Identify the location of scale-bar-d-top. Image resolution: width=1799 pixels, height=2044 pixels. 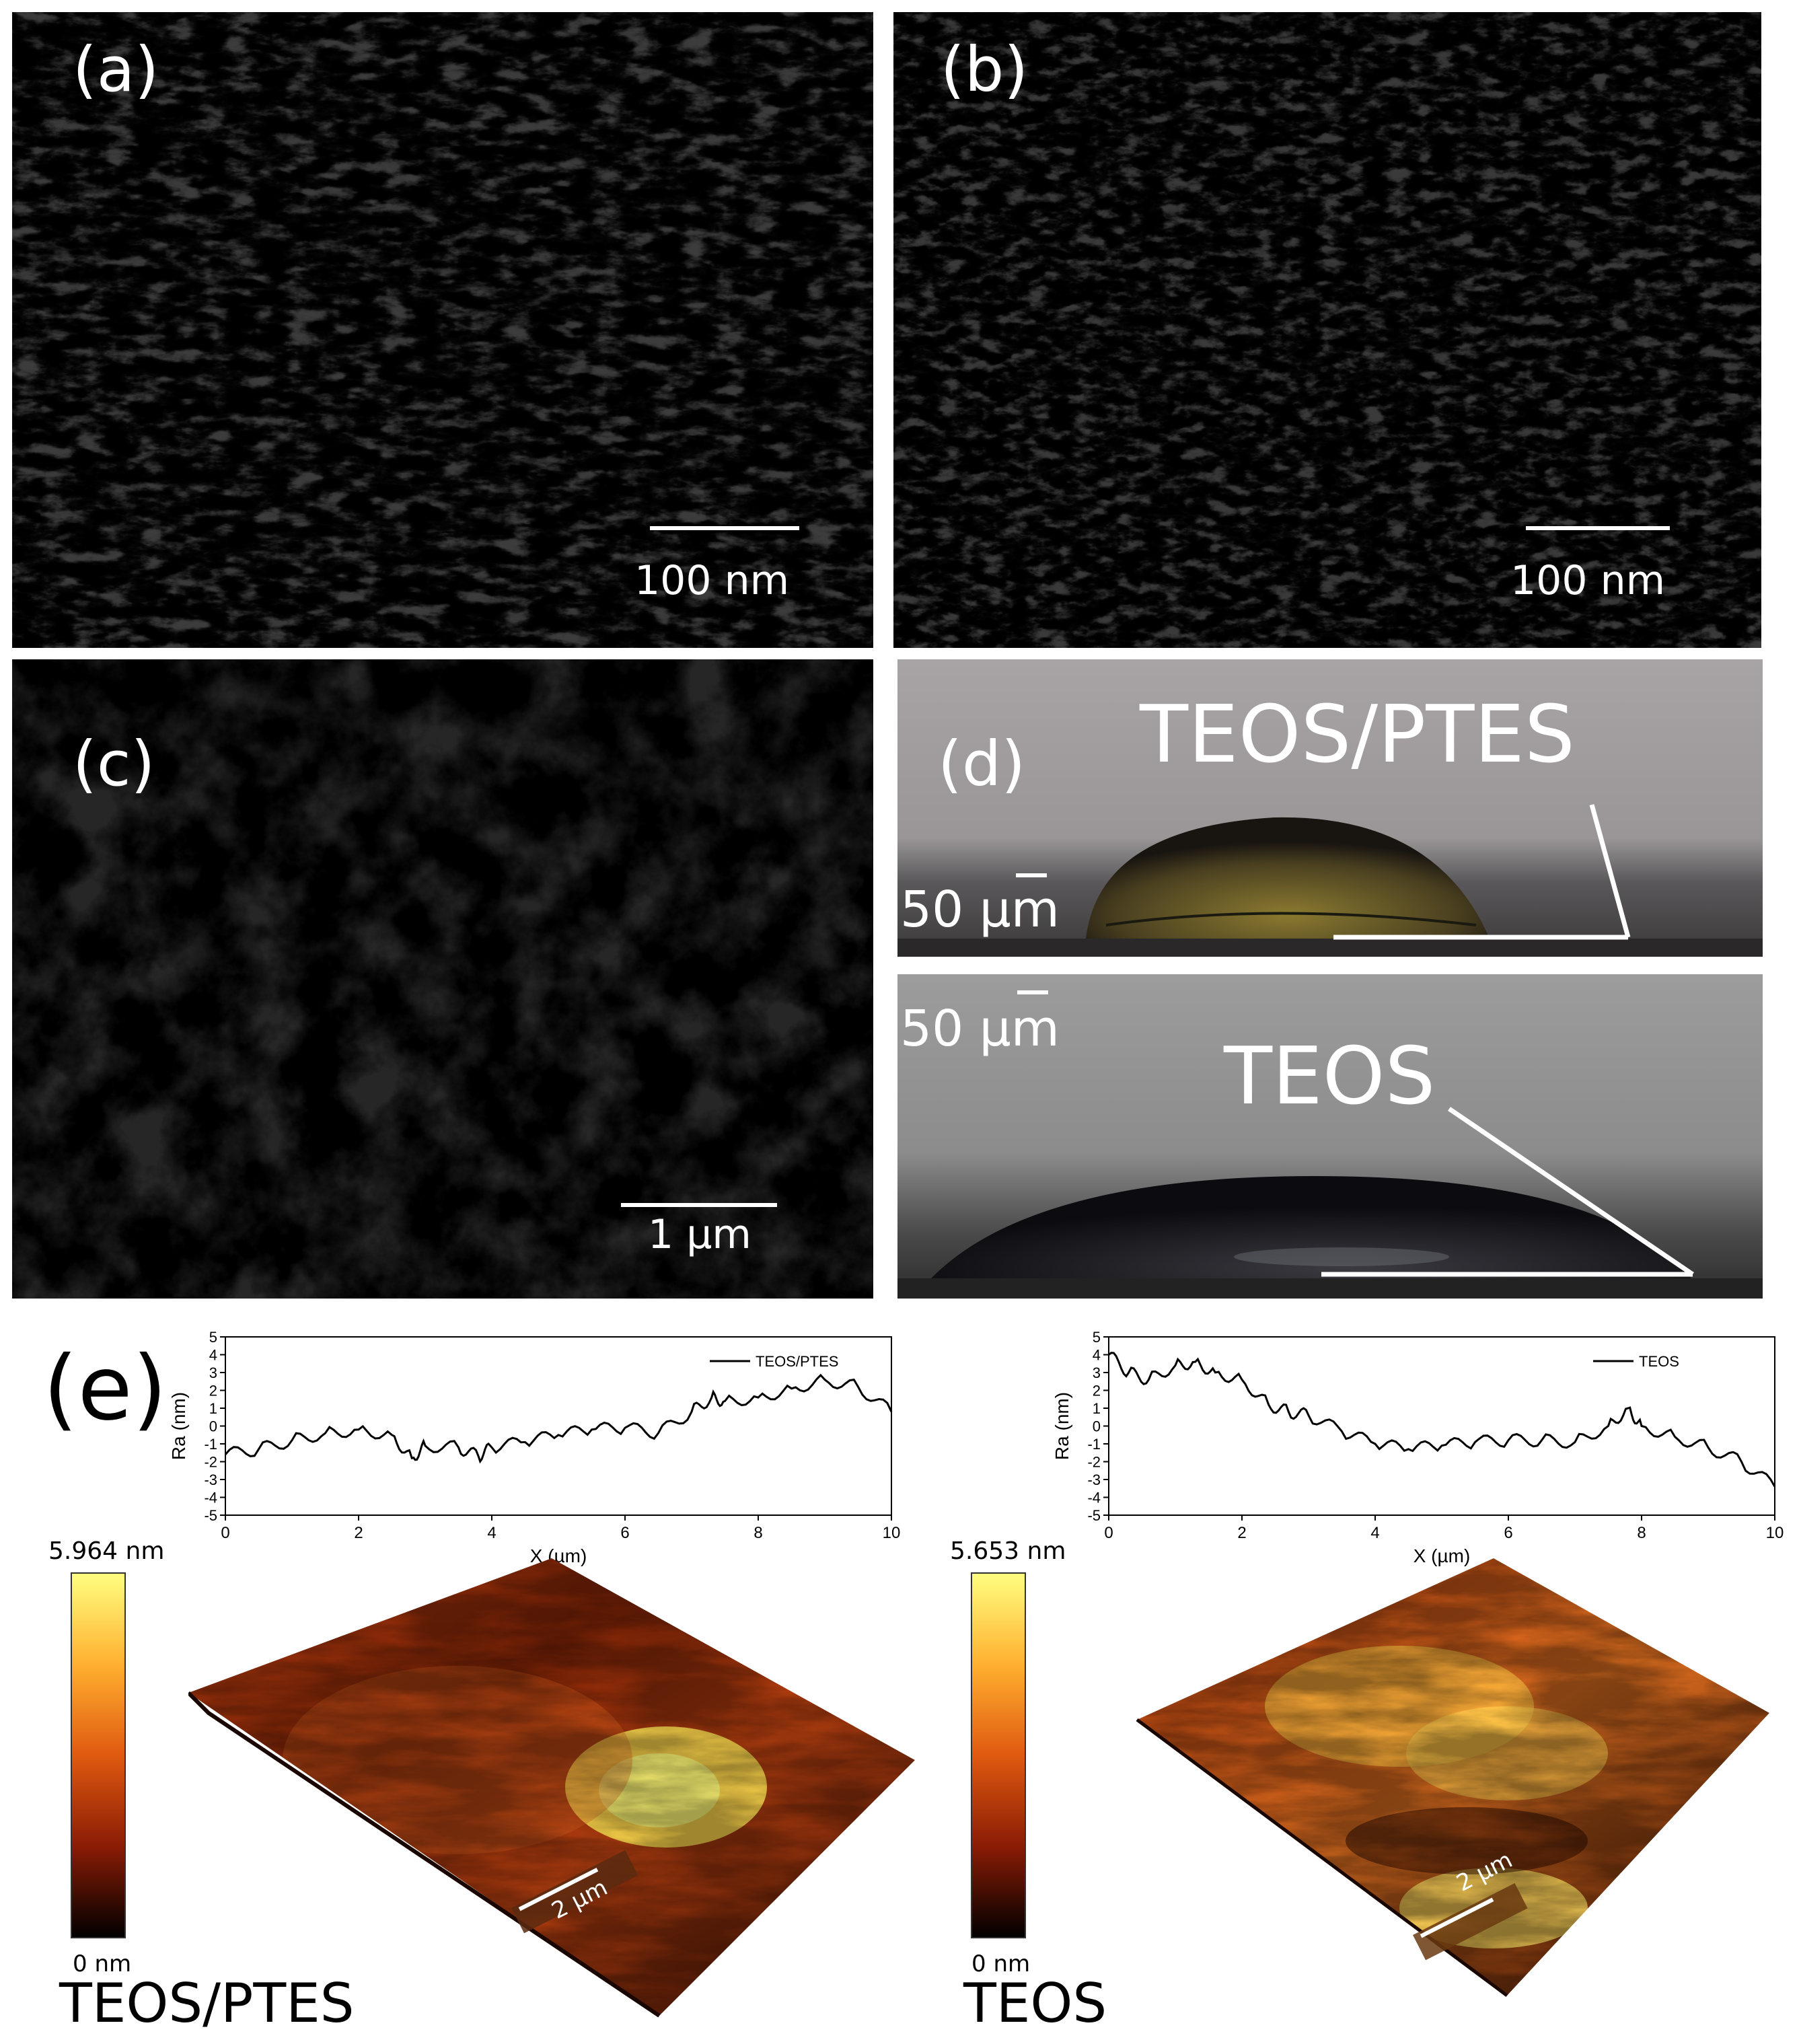
(1031, 875).